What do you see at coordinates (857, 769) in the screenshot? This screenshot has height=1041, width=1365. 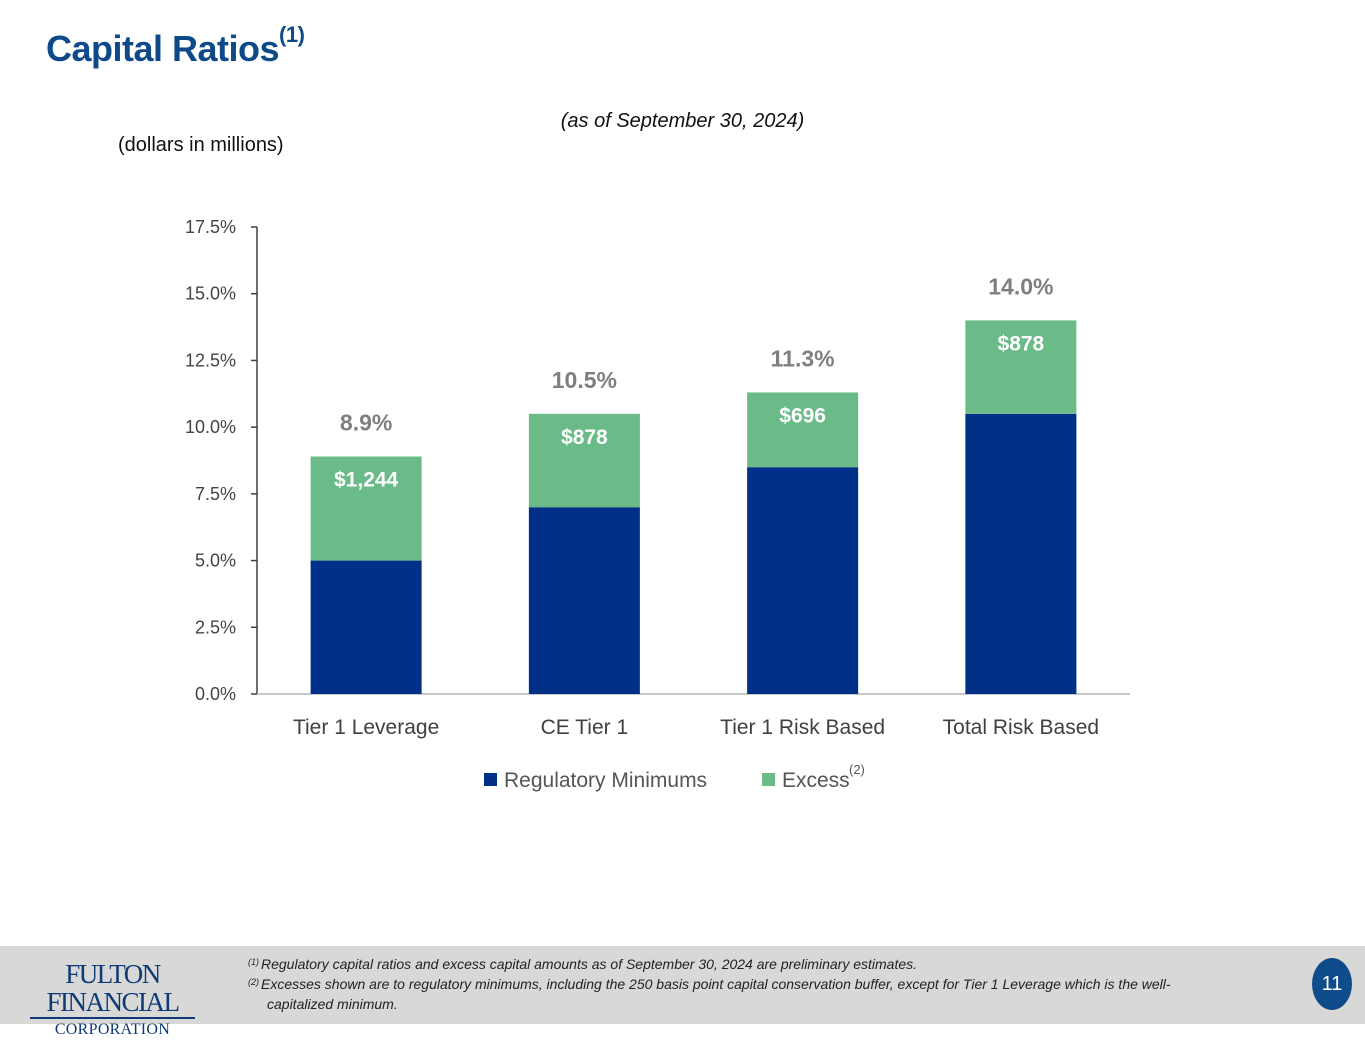 I see `legend-footnote-marker: (2)` at bounding box center [857, 769].